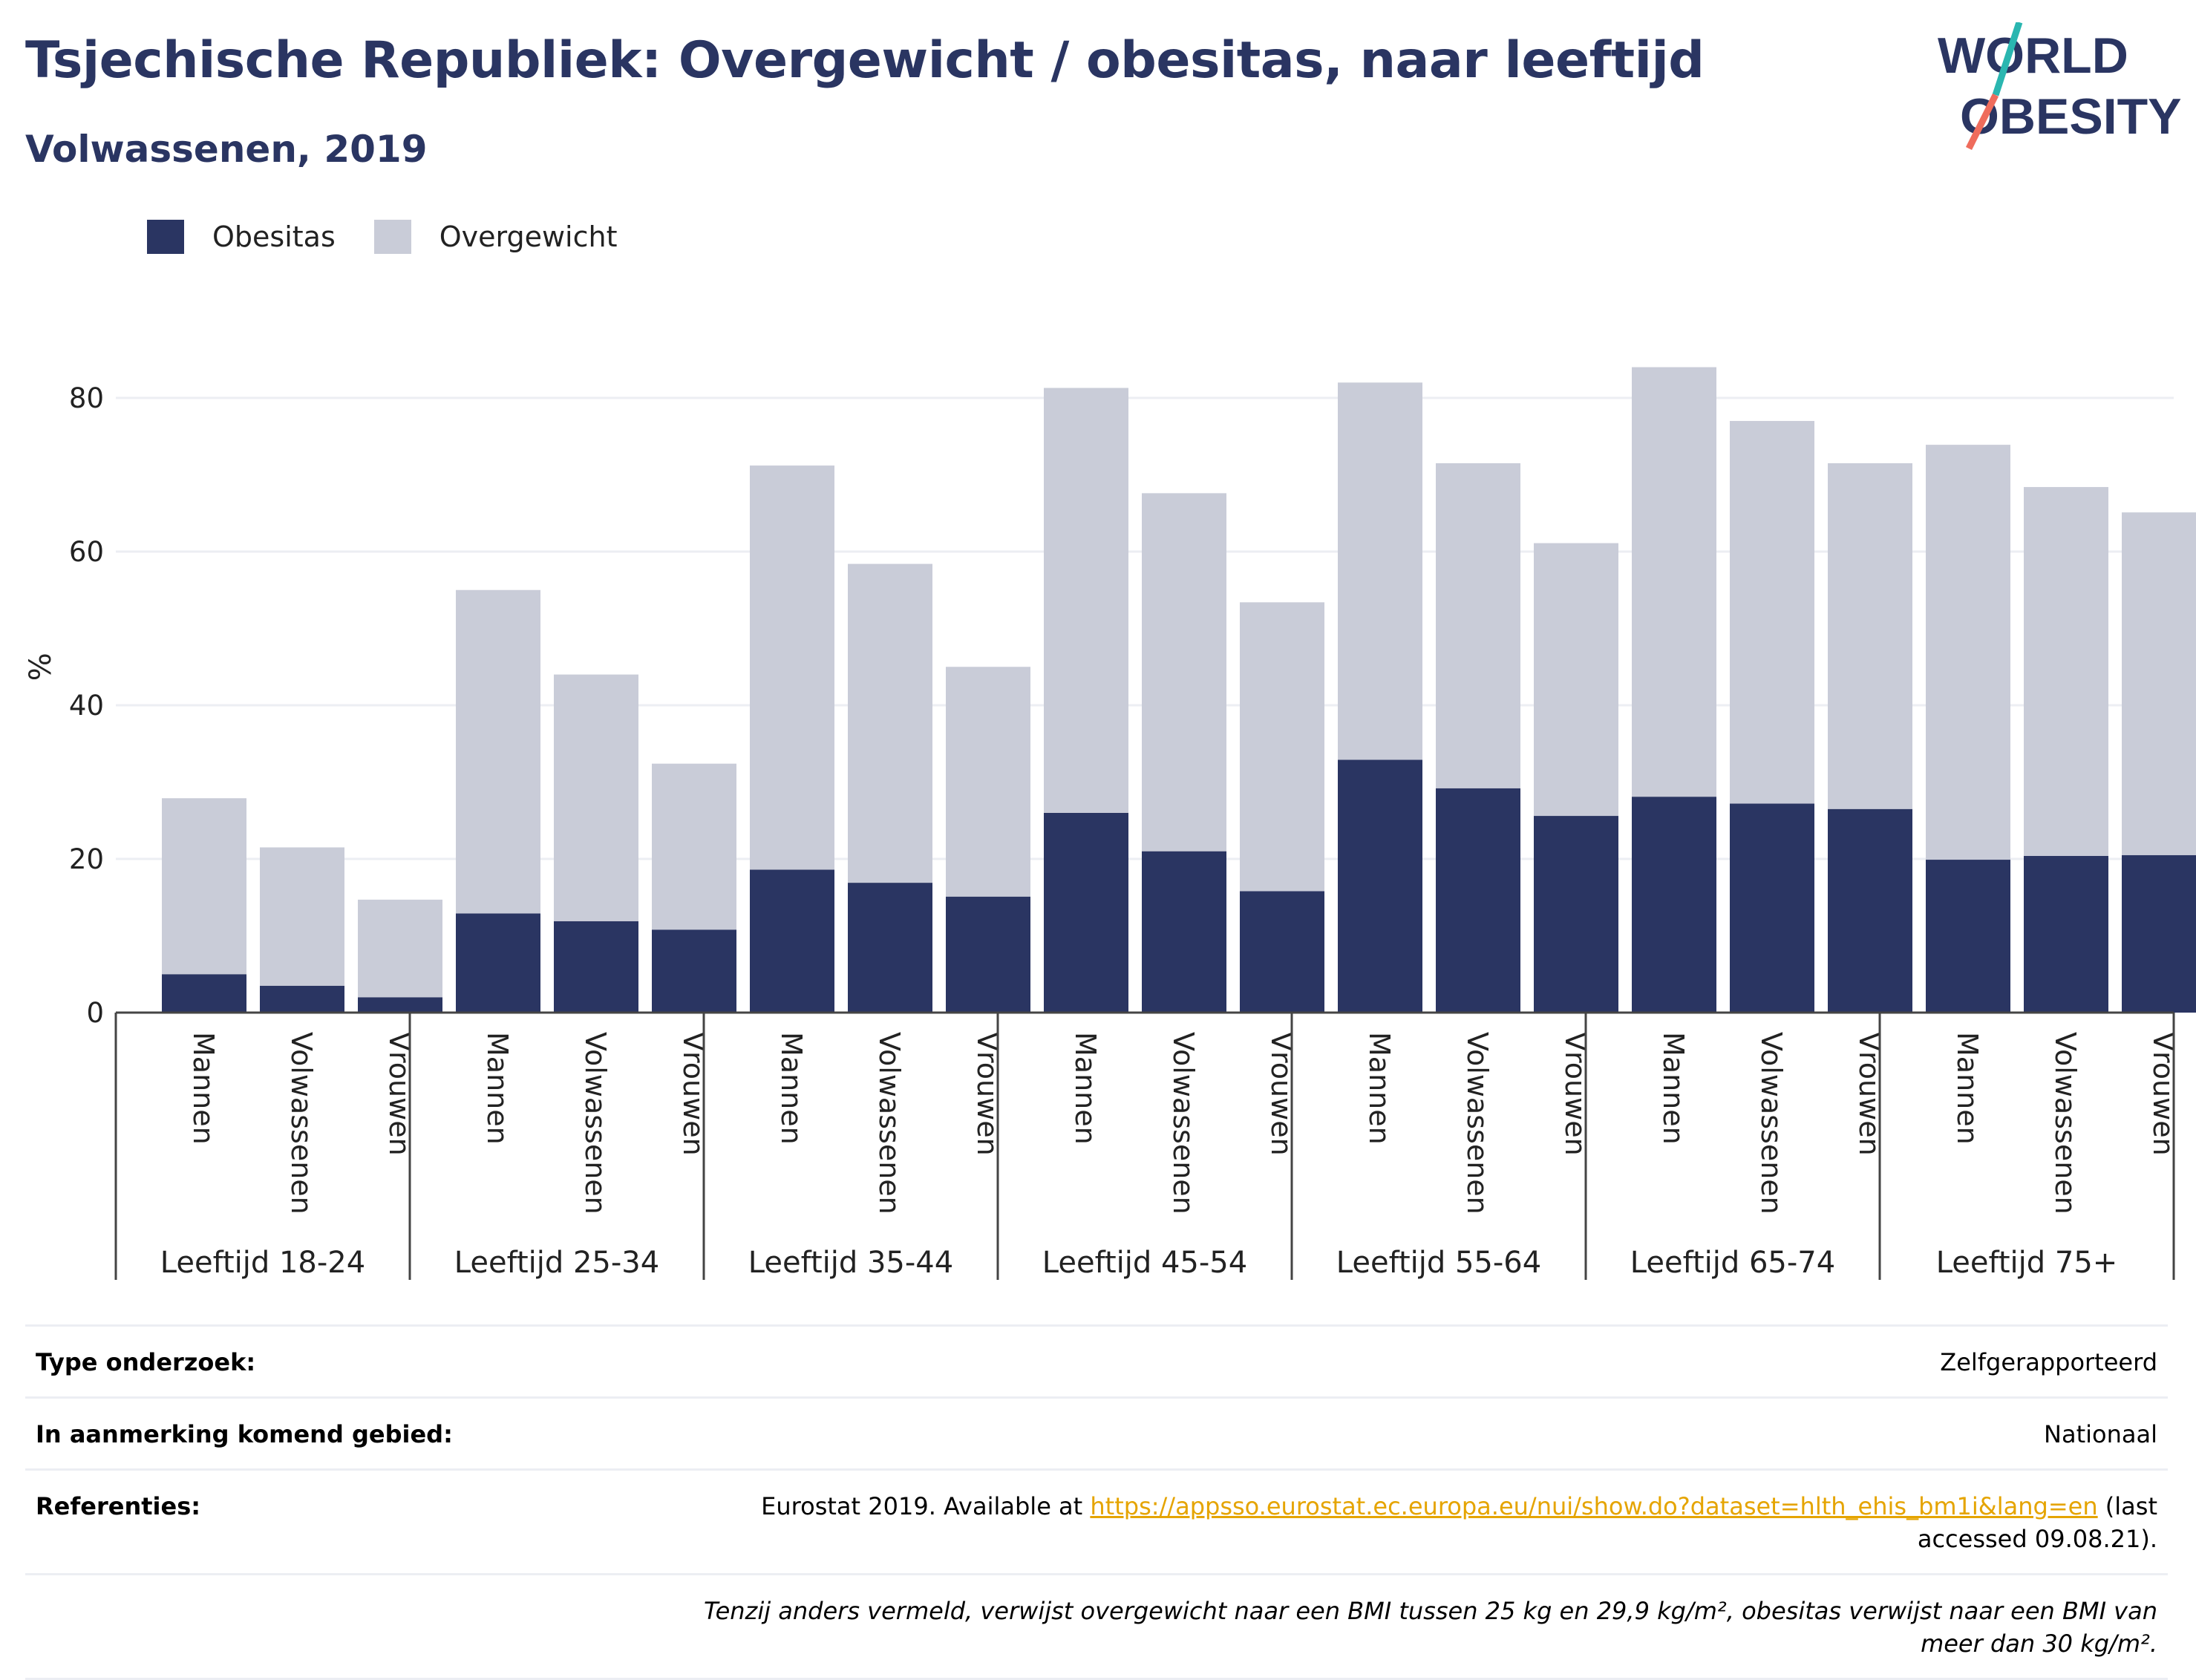 The height and width of the screenshot is (1680, 2196). I want to click on group-label-5564: Leeftijd 55-64, so click(1438, 1263).